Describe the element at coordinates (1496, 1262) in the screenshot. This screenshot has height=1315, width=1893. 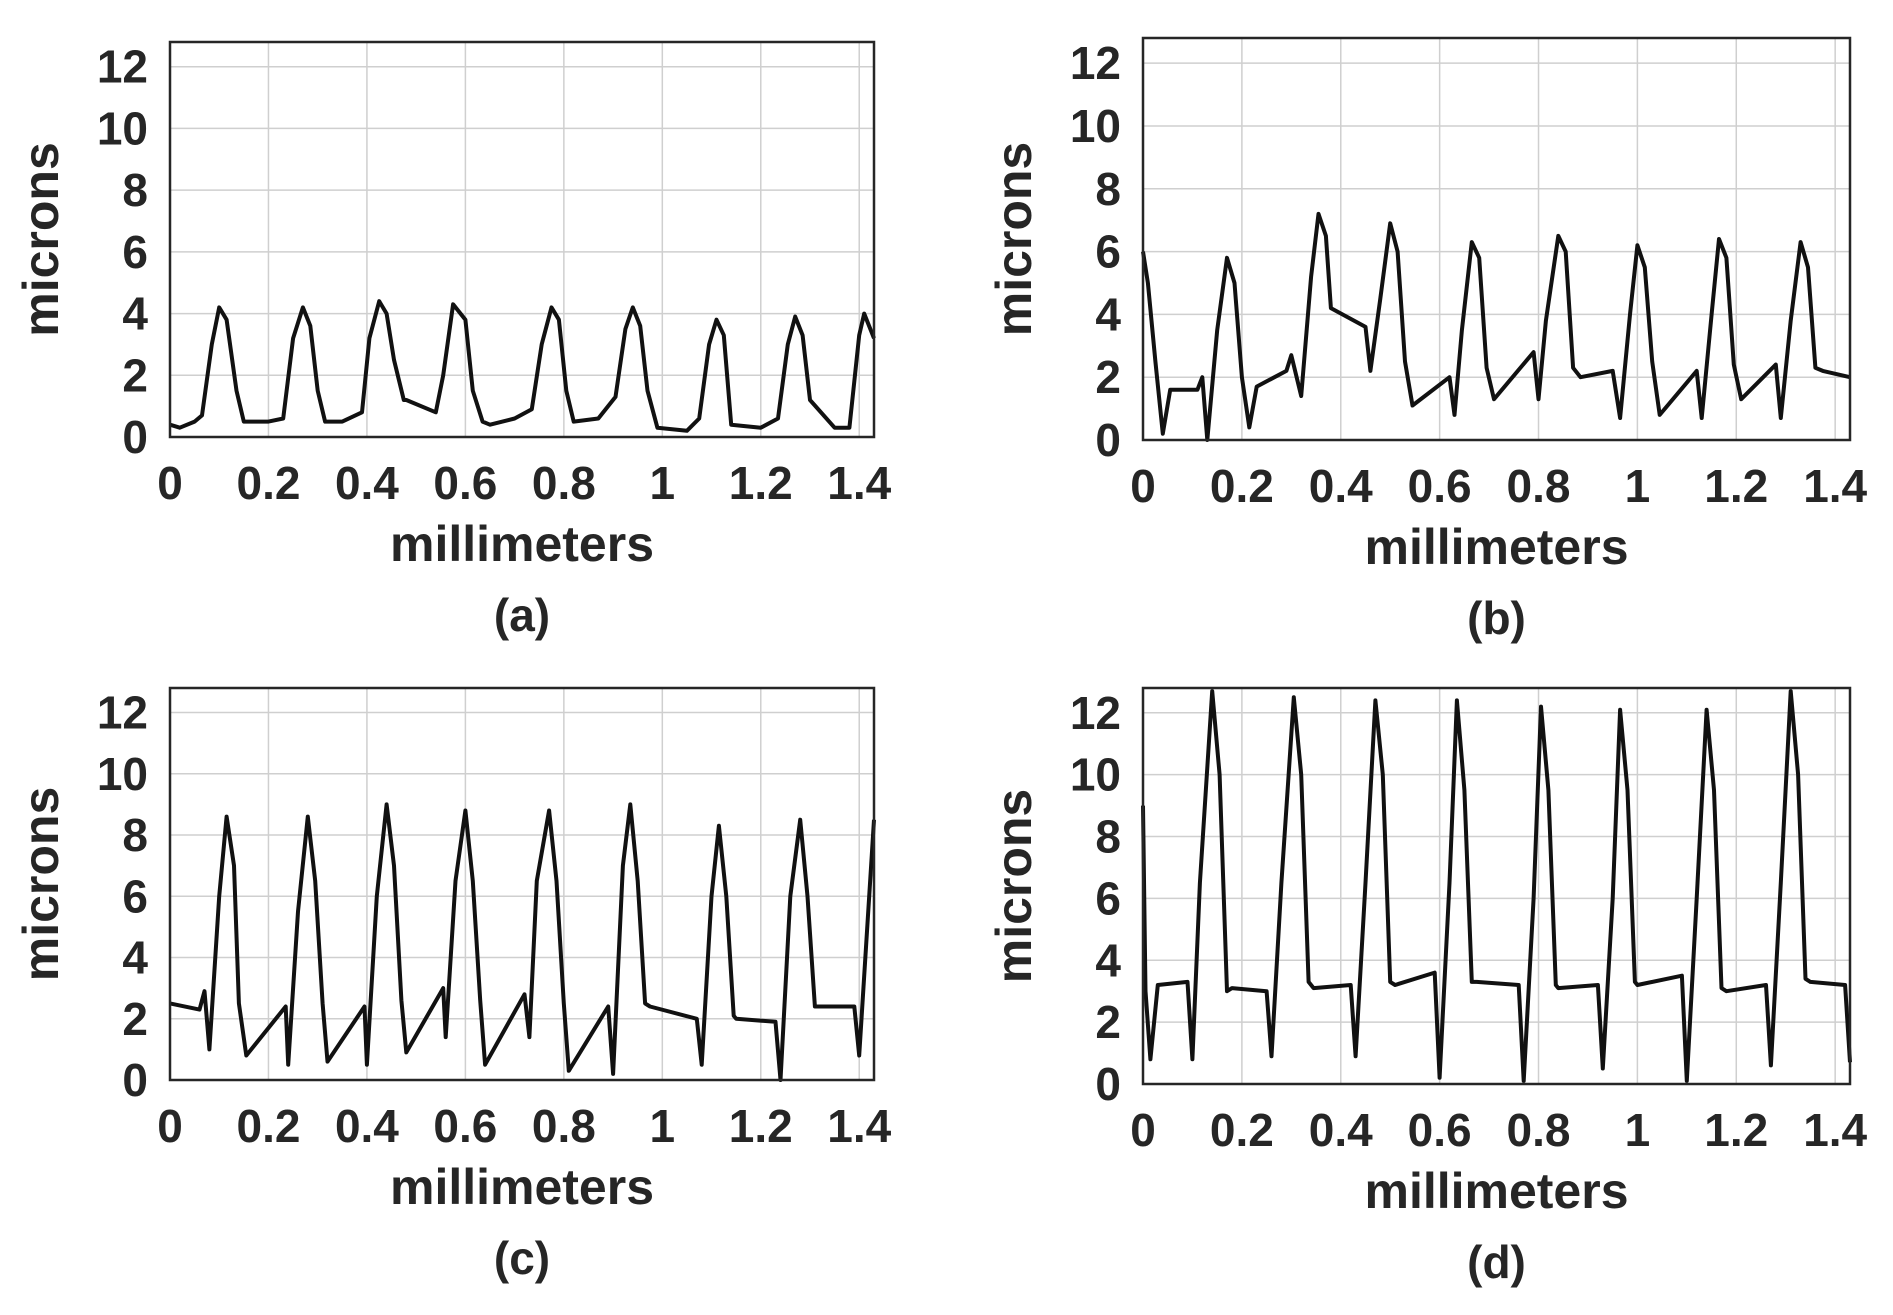
I see `panel-label: (d)` at that location.